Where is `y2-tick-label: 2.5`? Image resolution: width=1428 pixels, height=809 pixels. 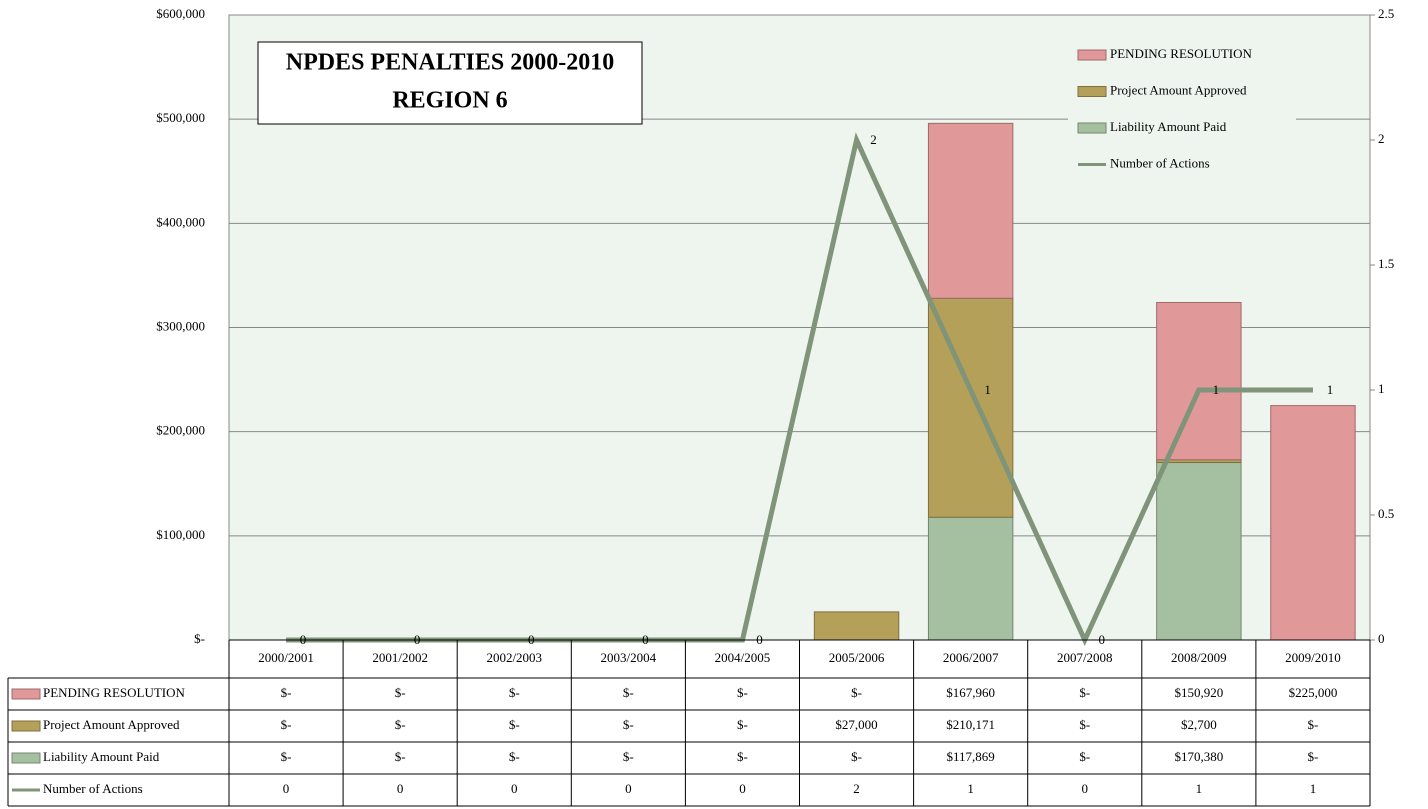
y2-tick-label: 2.5 is located at coordinates (1386, 13).